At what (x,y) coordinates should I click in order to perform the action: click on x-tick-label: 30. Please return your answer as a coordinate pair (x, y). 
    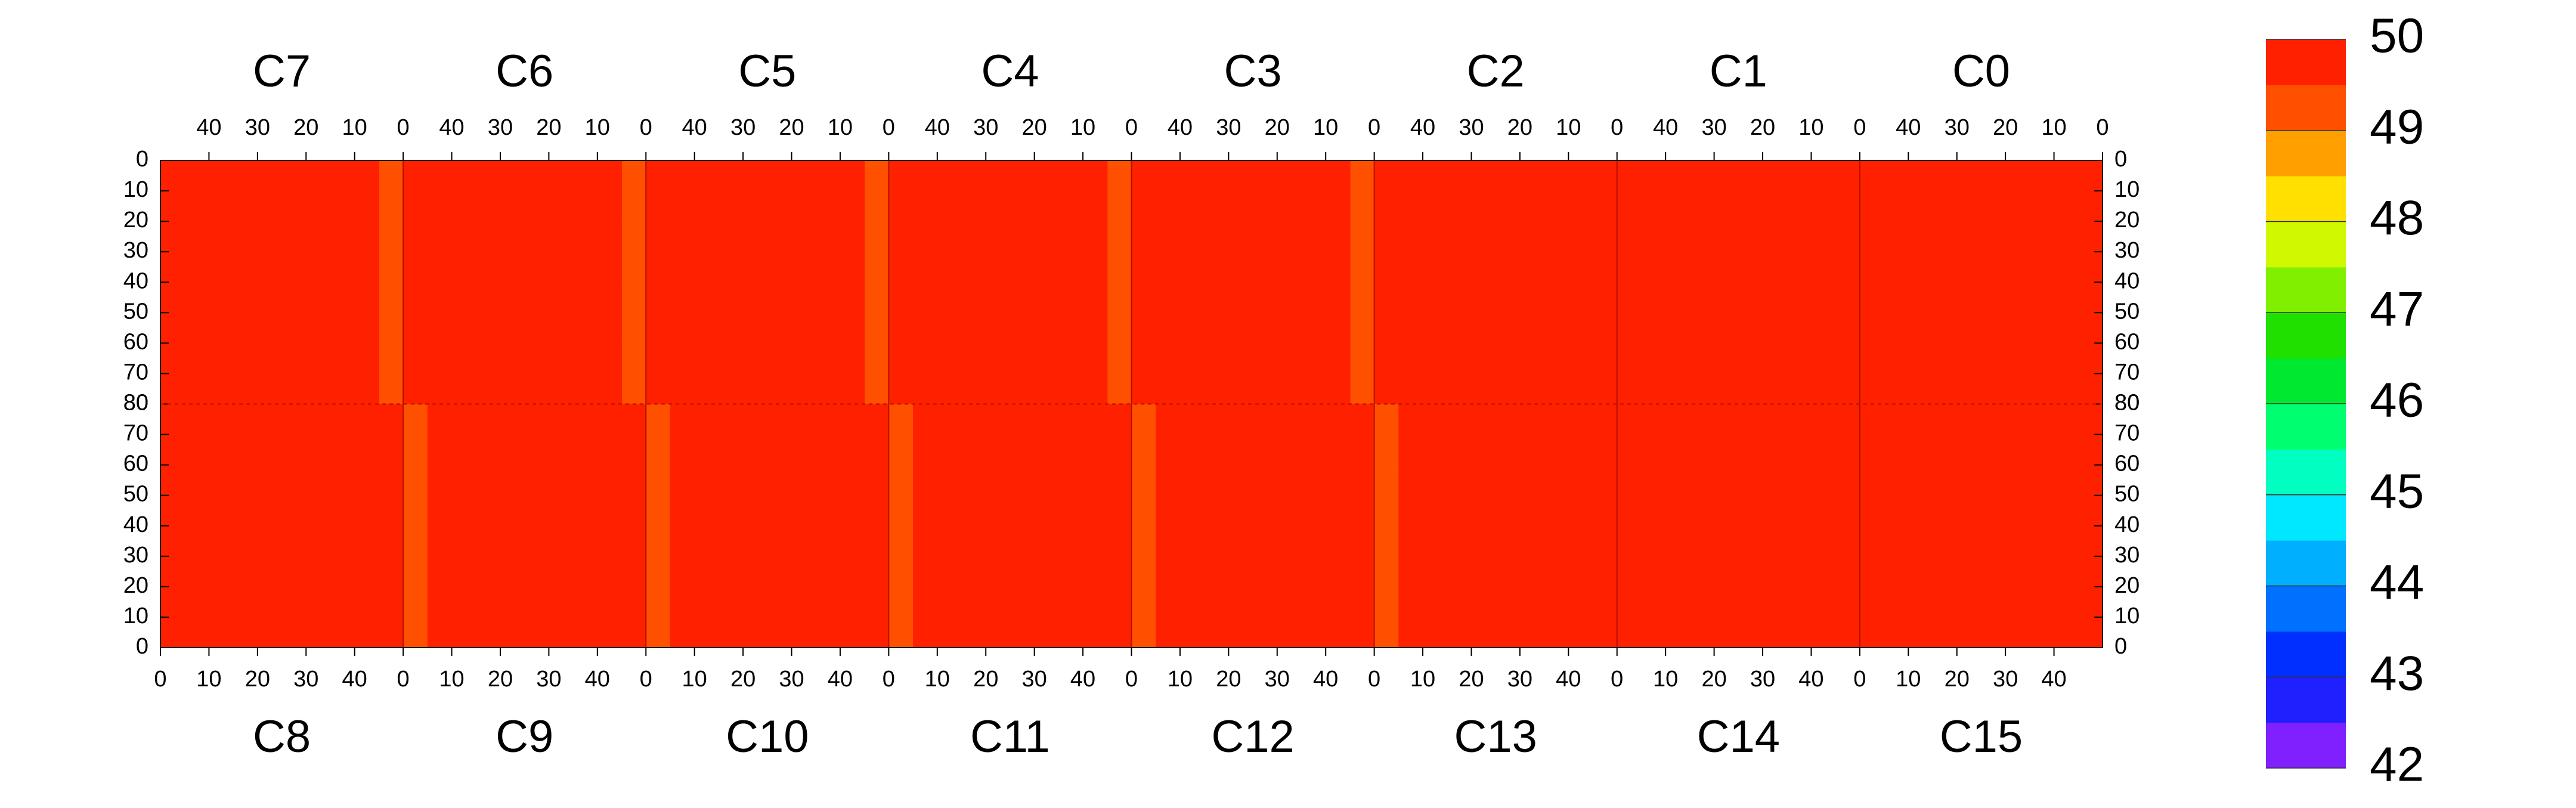
    Looking at the image, I should click on (548, 679).